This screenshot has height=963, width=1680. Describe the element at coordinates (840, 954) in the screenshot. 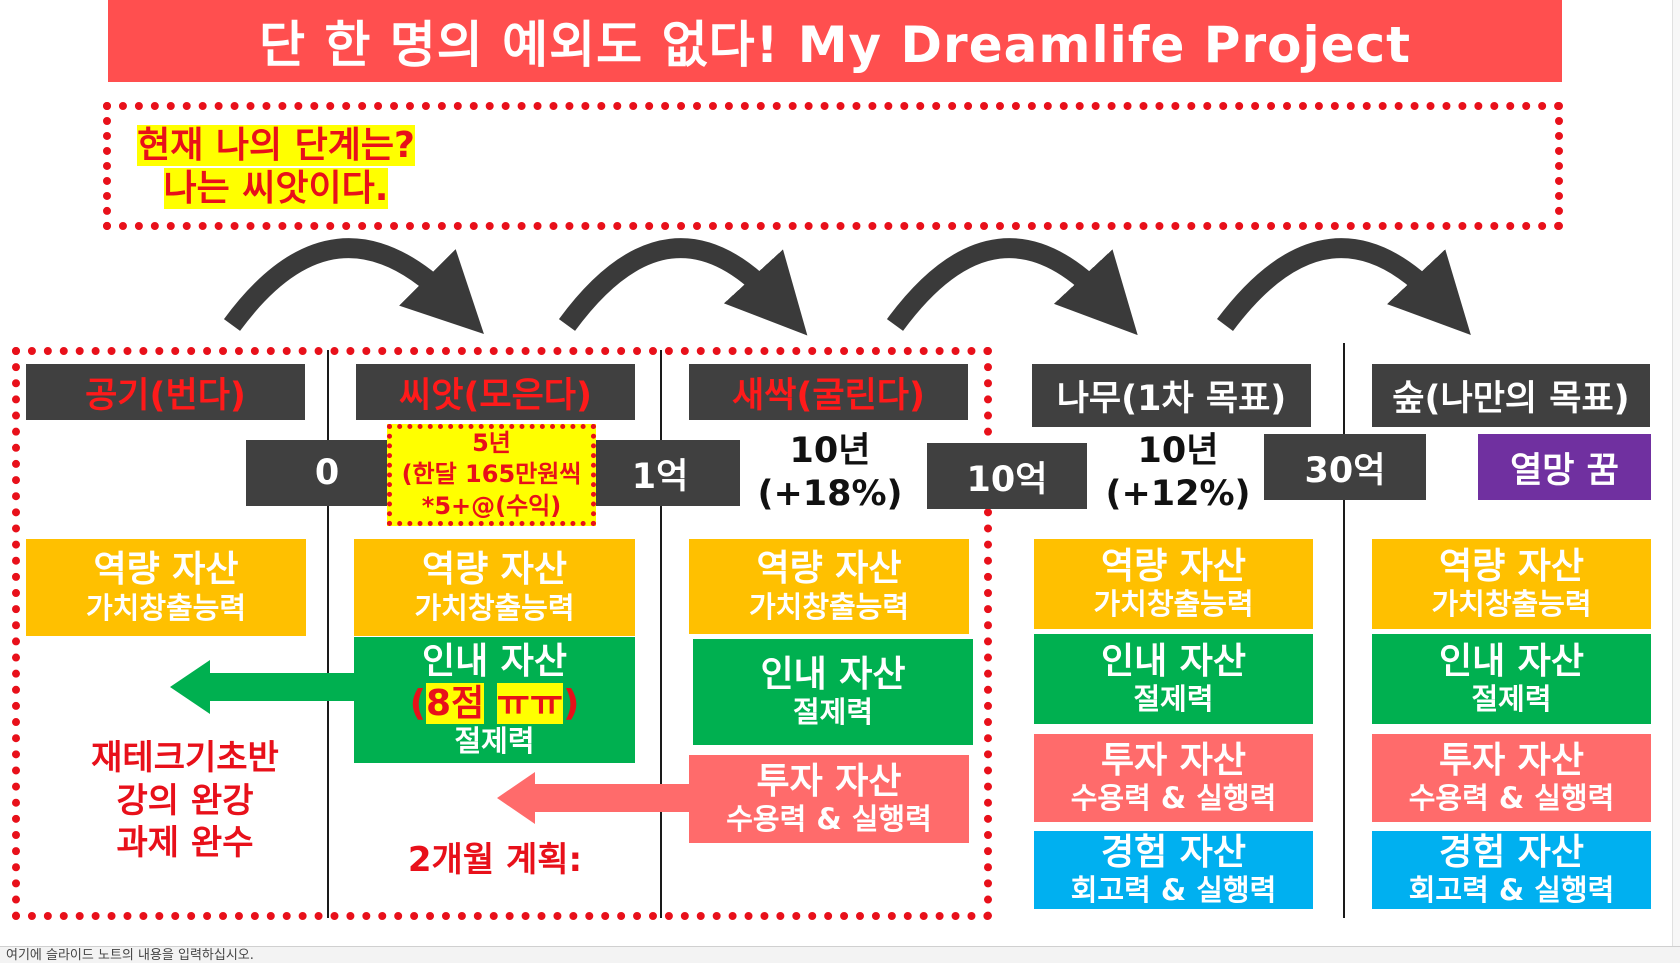

I see `slide-notes-pane: 여기에 슬라이드 노트의 내용을 입력하십시오.` at that location.